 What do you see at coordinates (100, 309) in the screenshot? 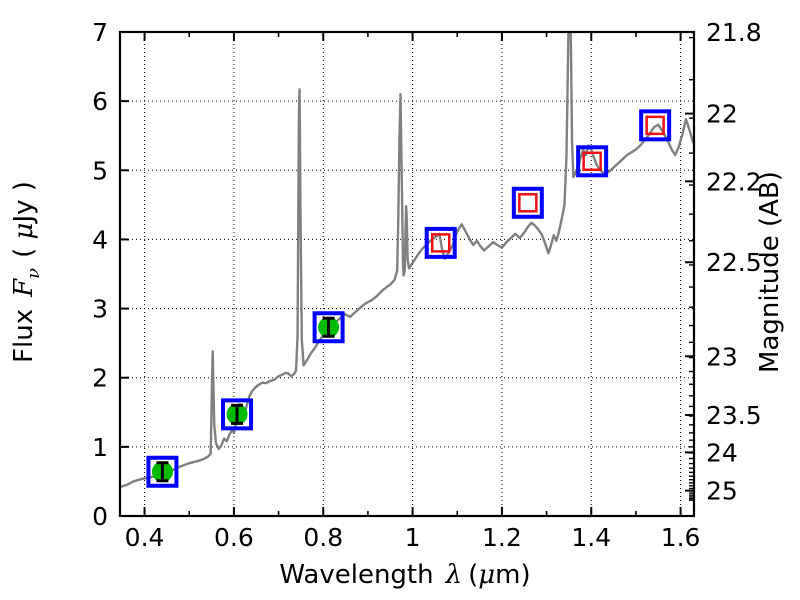
I see `y-left-tick-label: 3` at bounding box center [100, 309].